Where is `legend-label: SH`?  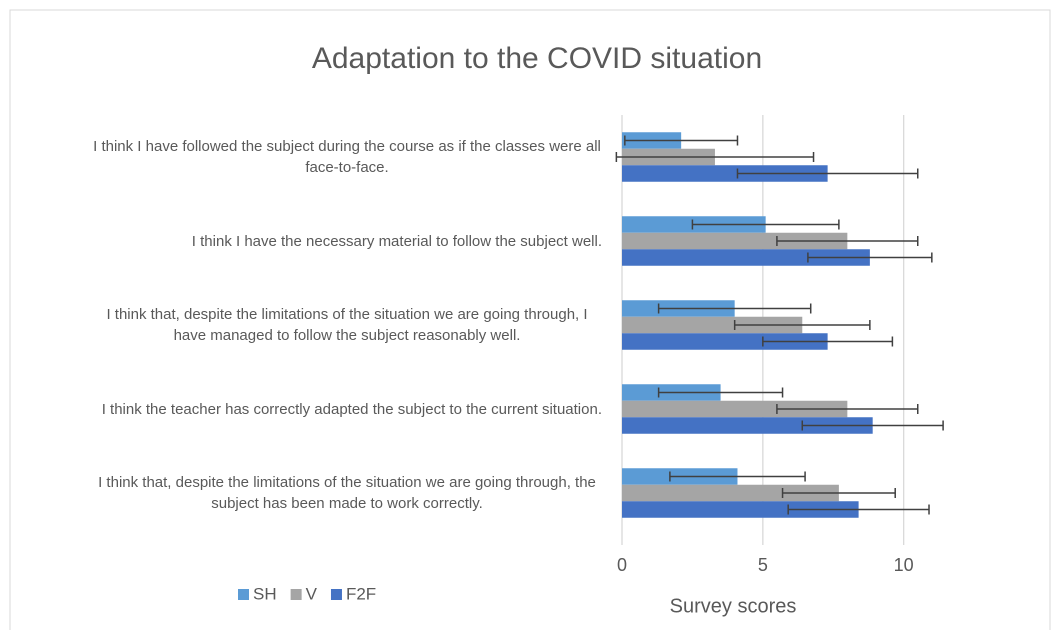
legend-label: SH is located at coordinates (265, 593).